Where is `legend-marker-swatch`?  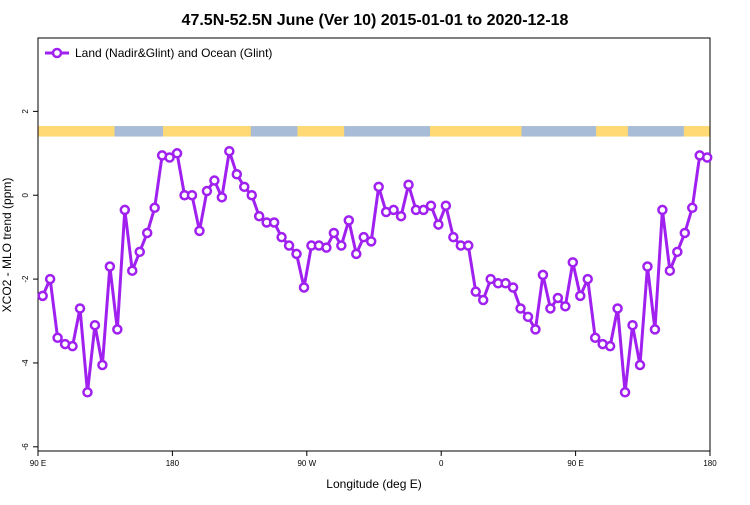 legend-marker-swatch is located at coordinates (57, 53).